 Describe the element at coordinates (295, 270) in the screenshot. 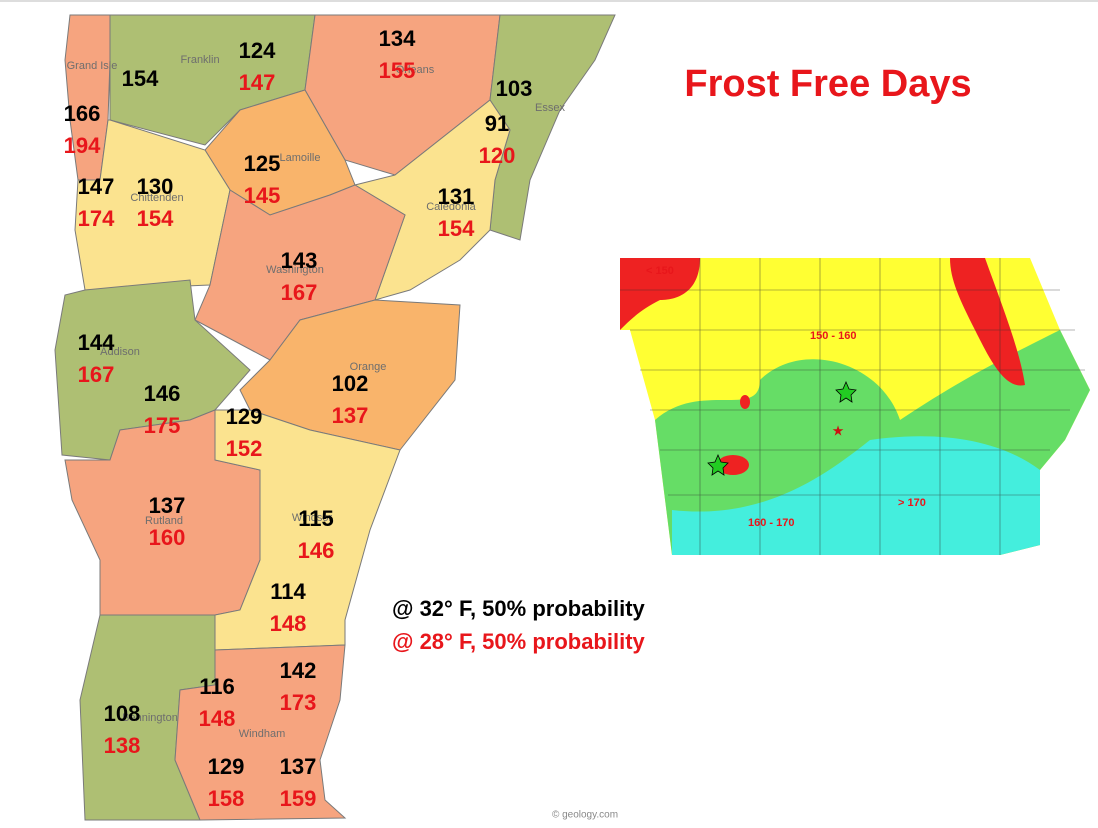

I see `county-name: Washington` at that location.